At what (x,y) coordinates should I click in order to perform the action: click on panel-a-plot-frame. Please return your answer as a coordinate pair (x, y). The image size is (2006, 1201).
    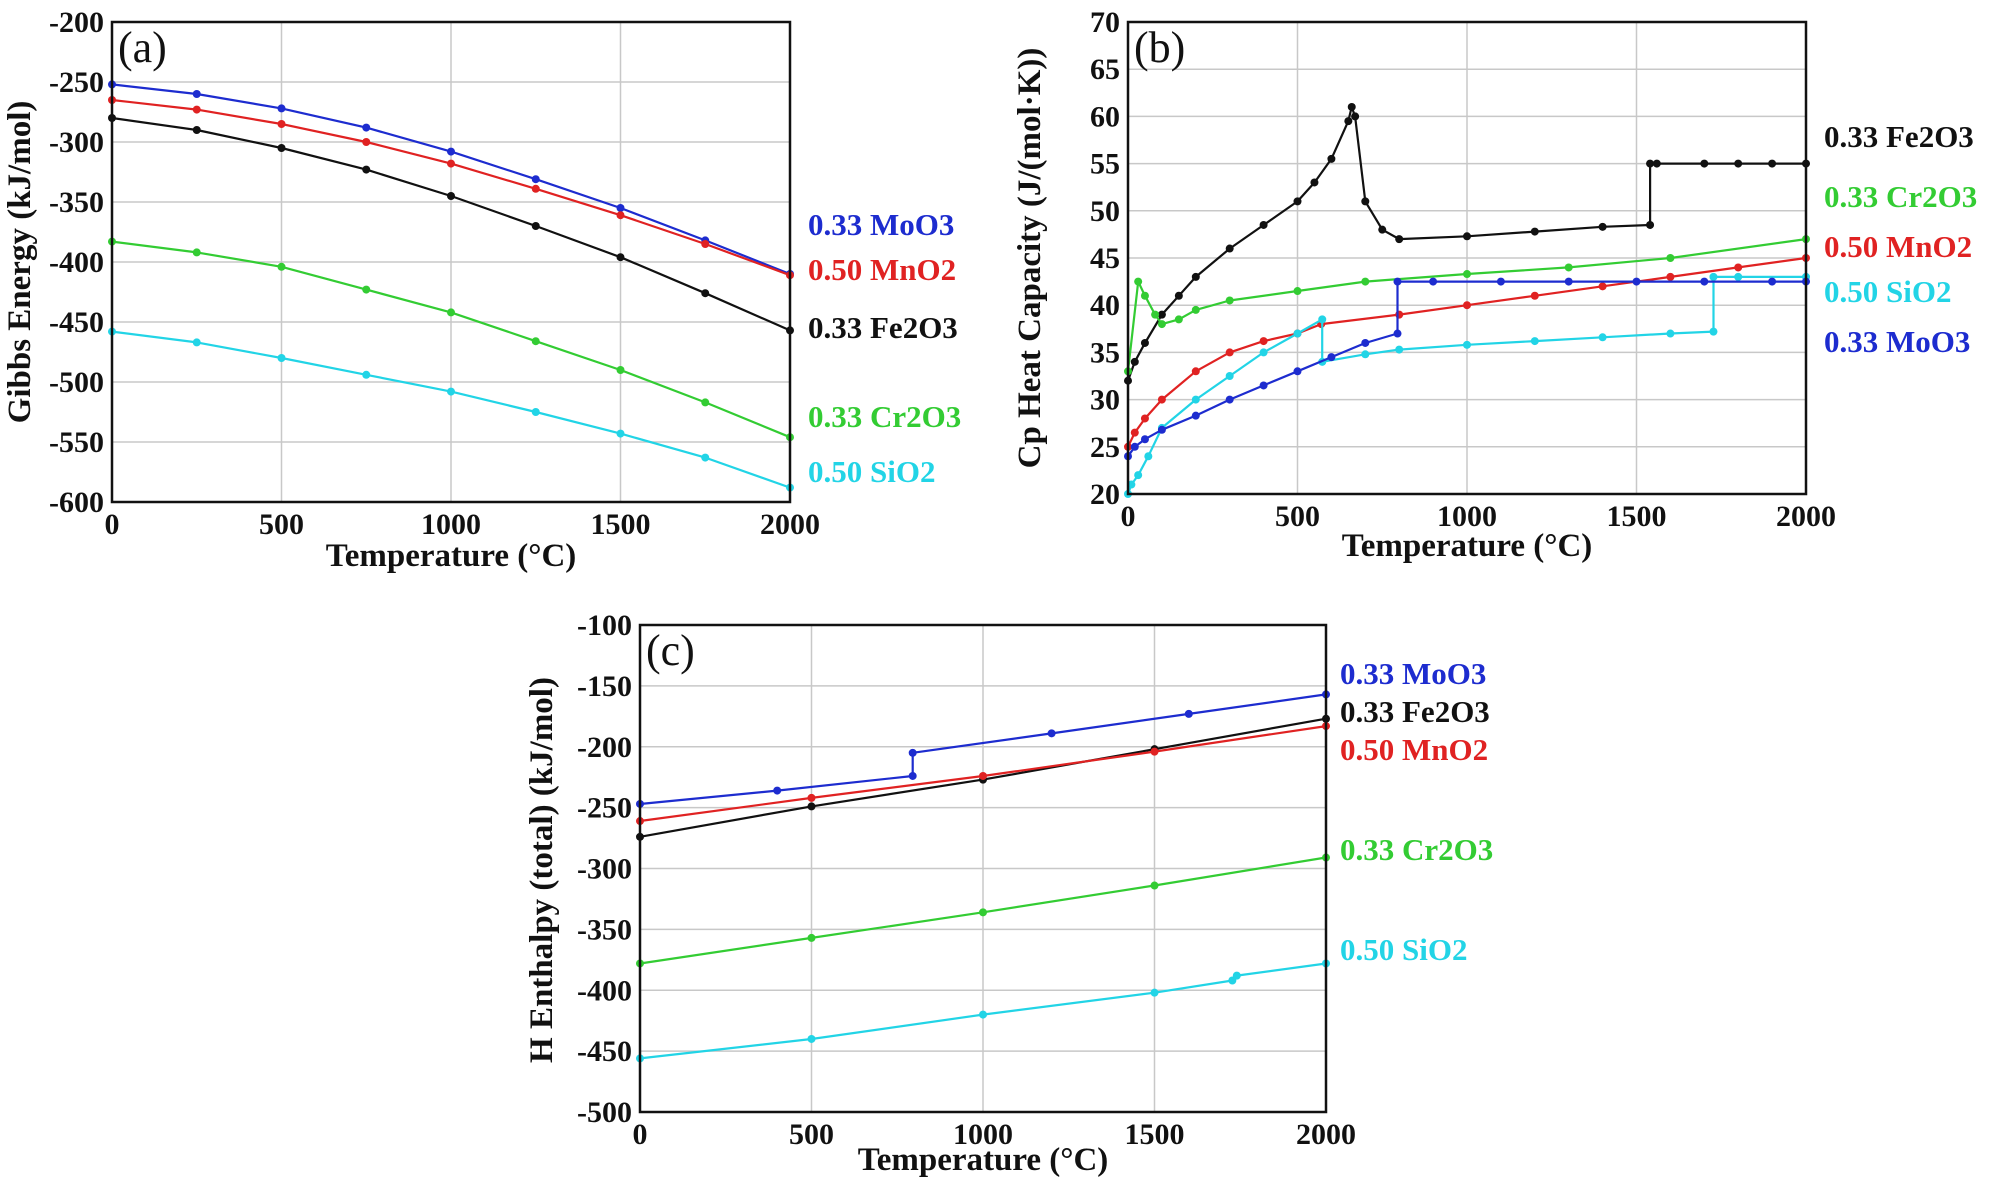
    Looking at the image, I should click on (451, 262).